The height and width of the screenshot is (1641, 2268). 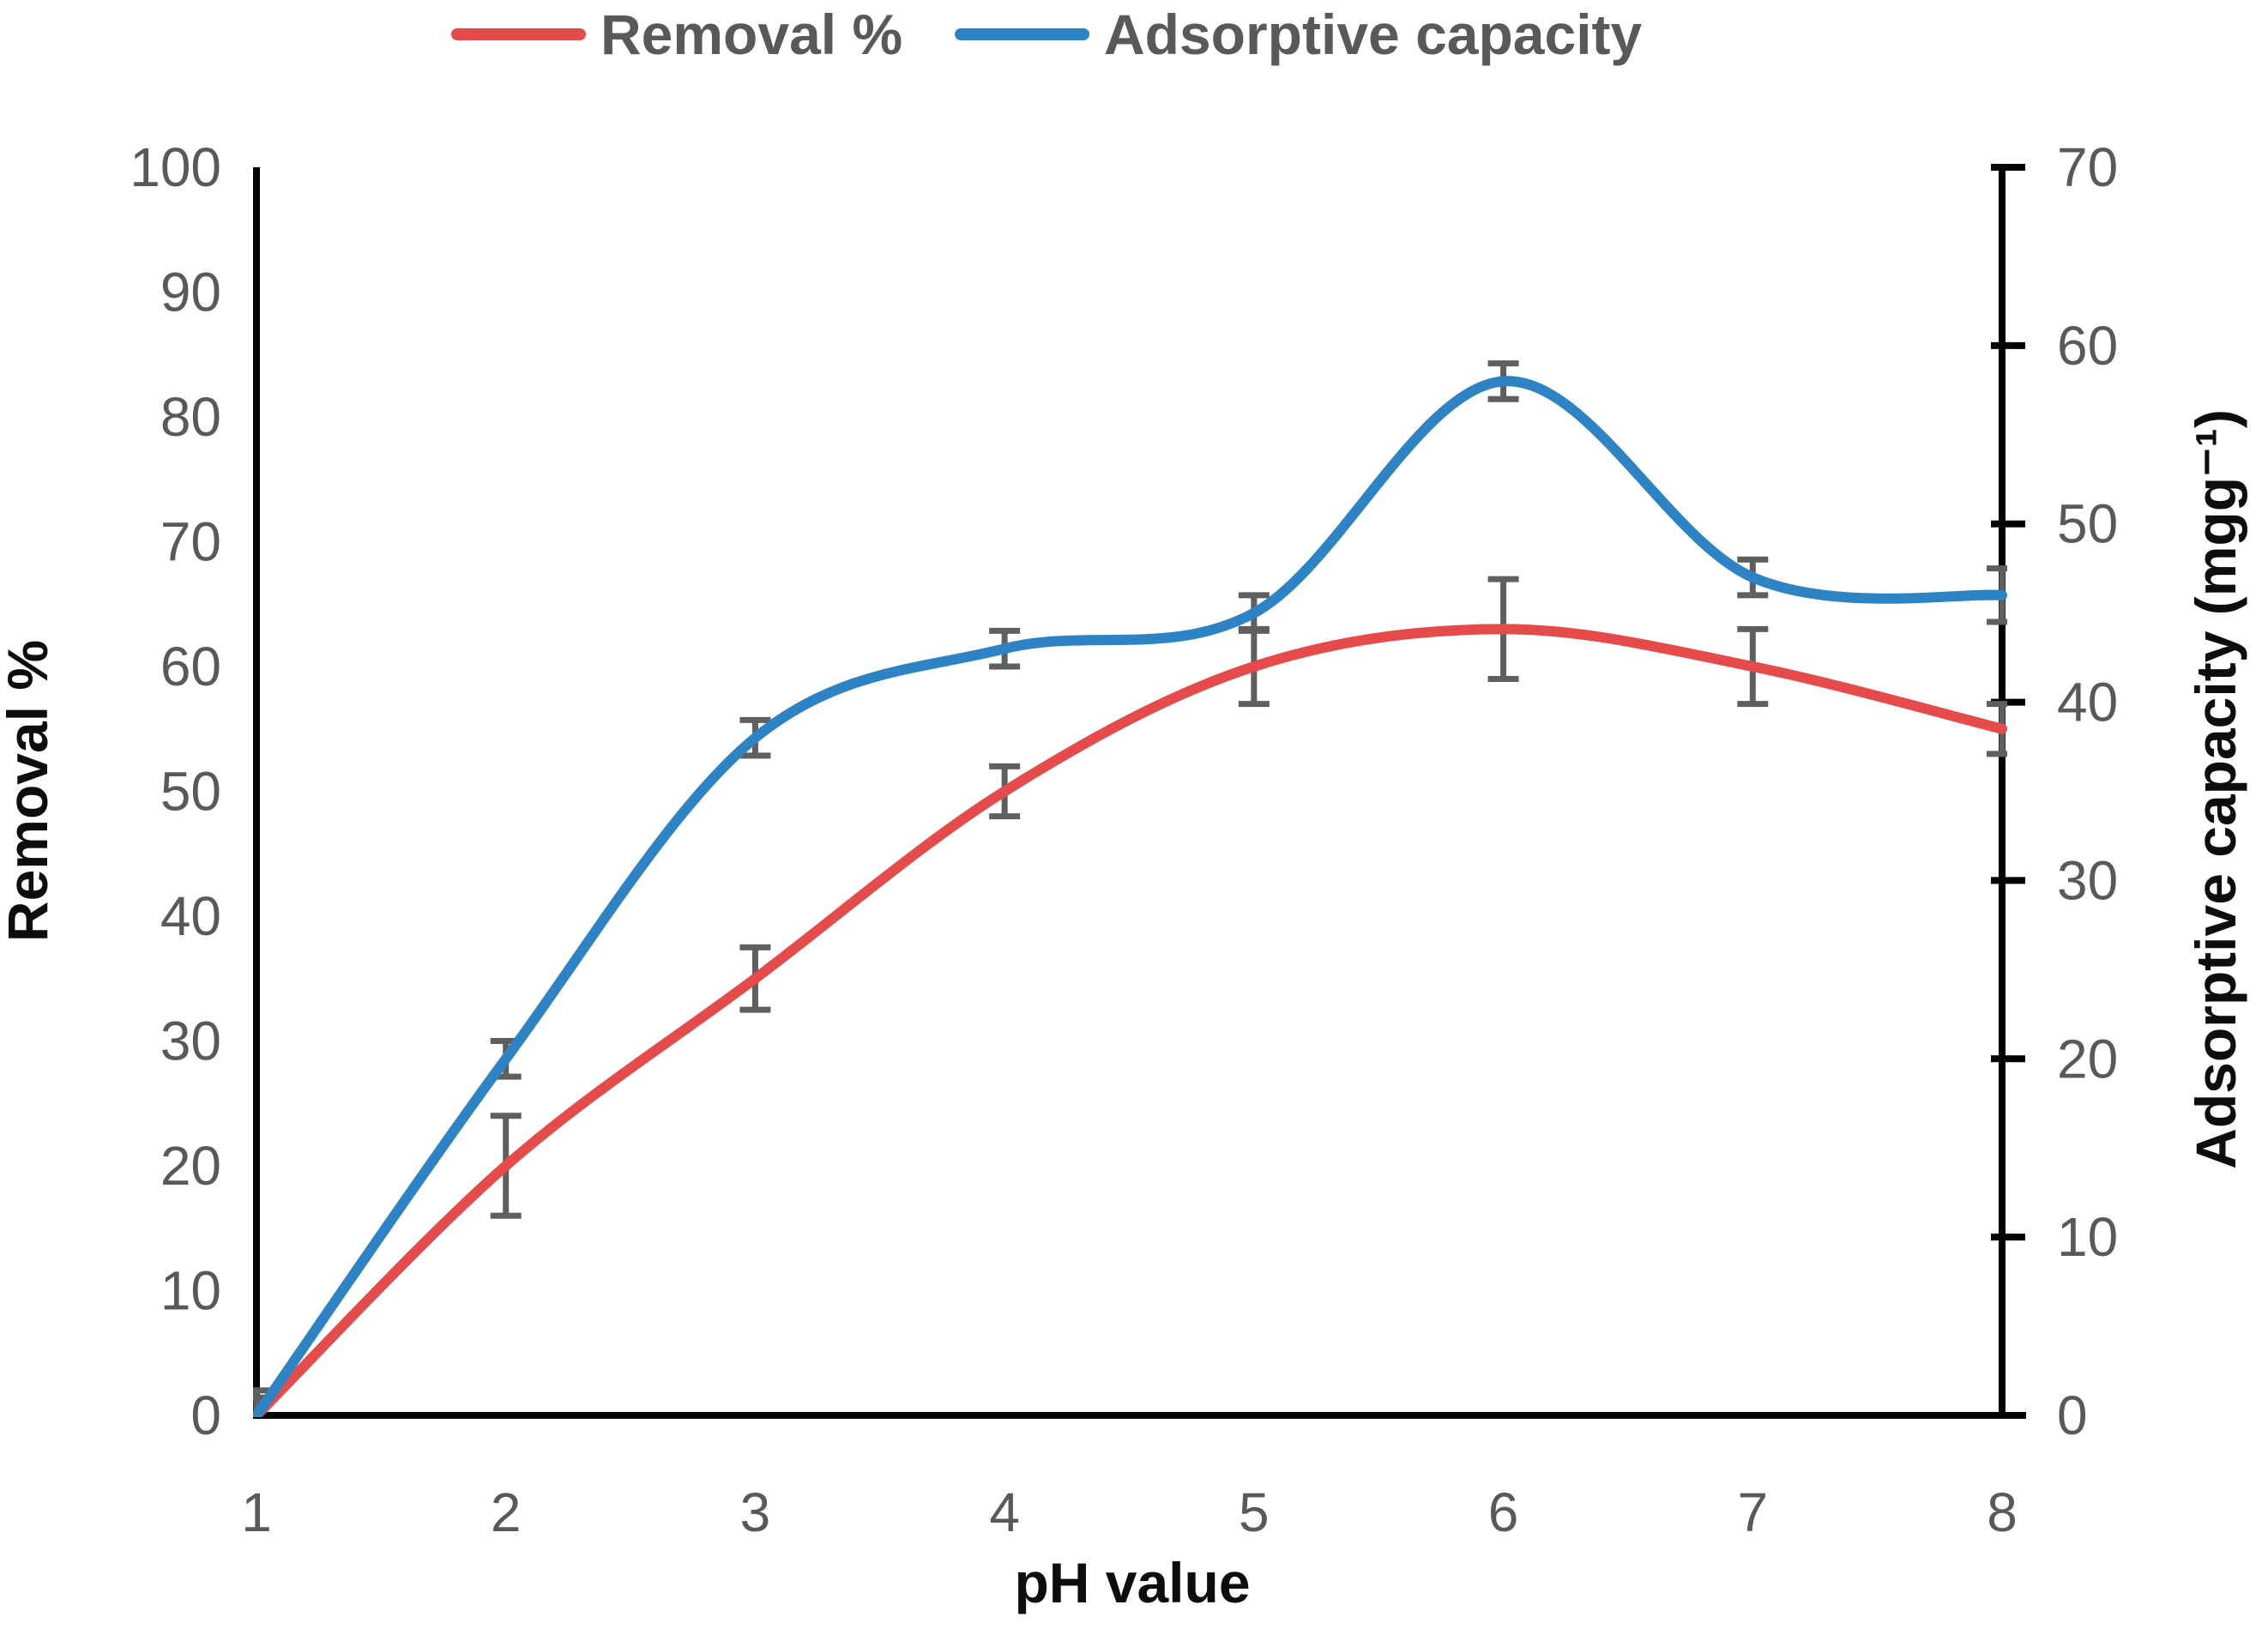 What do you see at coordinates (756, 1512) in the screenshot?
I see `x-axis-tick-label: 3` at bounding box center [756, 1512].